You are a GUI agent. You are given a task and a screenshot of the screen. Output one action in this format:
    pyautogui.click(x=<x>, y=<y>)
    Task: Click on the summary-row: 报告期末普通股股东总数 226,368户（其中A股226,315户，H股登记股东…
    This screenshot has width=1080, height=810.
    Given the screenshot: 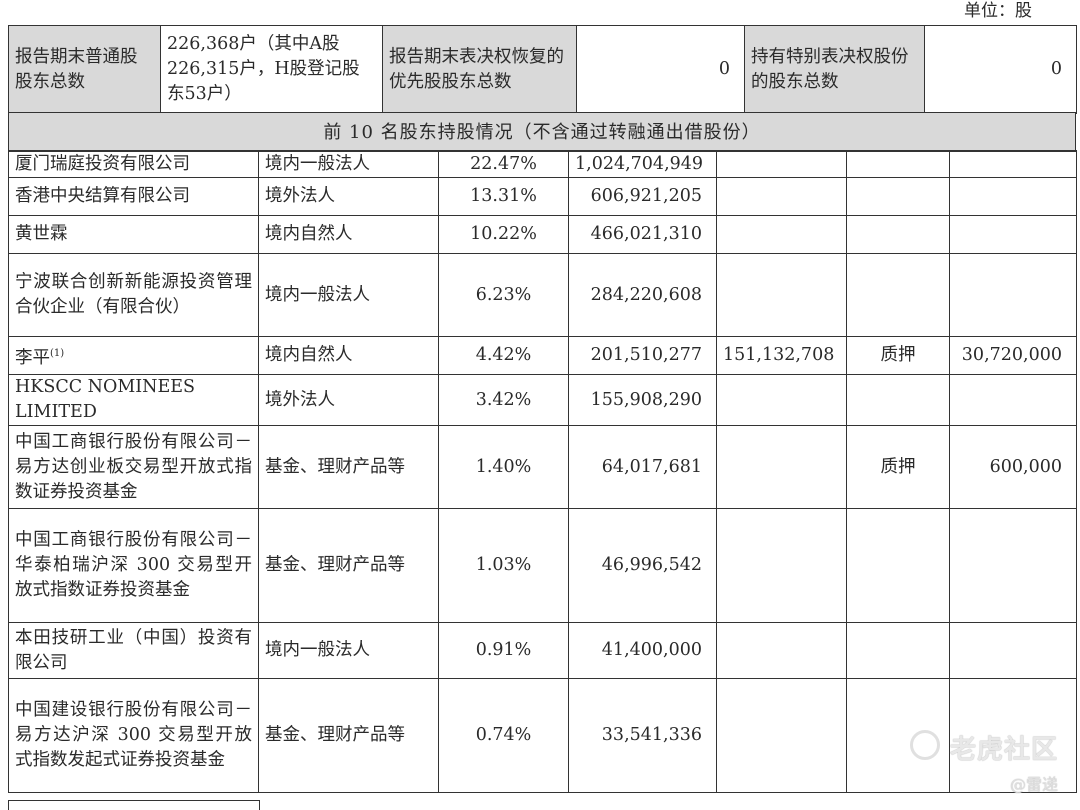 What is the action you would take?
    pyautogui.click(x=542, y=69)
    